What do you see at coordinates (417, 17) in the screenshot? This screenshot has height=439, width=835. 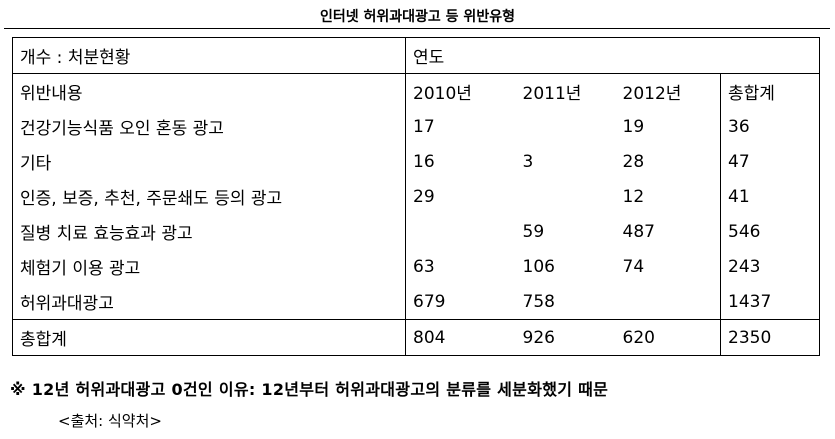 I see `document-title: 인터넷 허위과대광고 등 위반유형` at bounding box center [417, 17].